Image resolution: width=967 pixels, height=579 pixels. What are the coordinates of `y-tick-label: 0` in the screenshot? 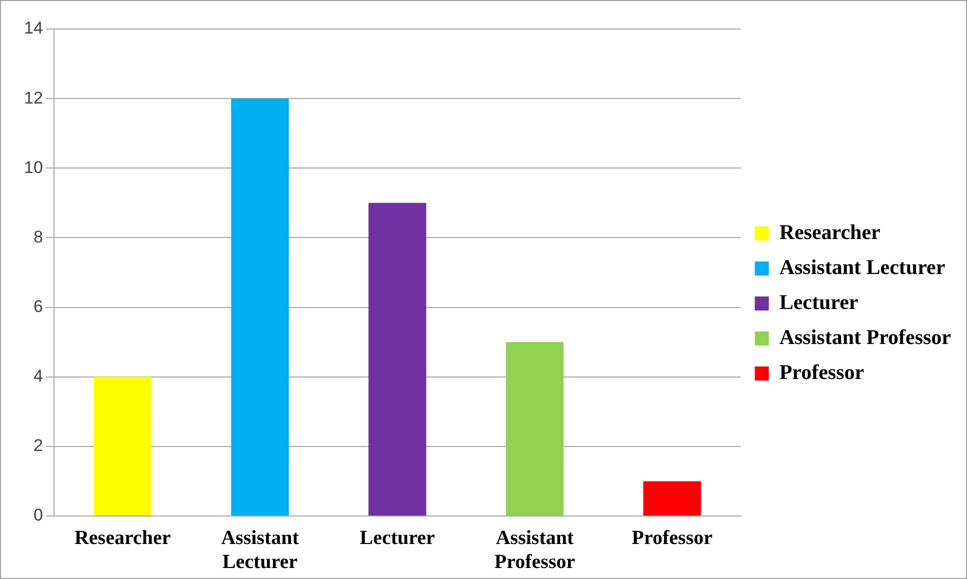 It's located at (38, 515).